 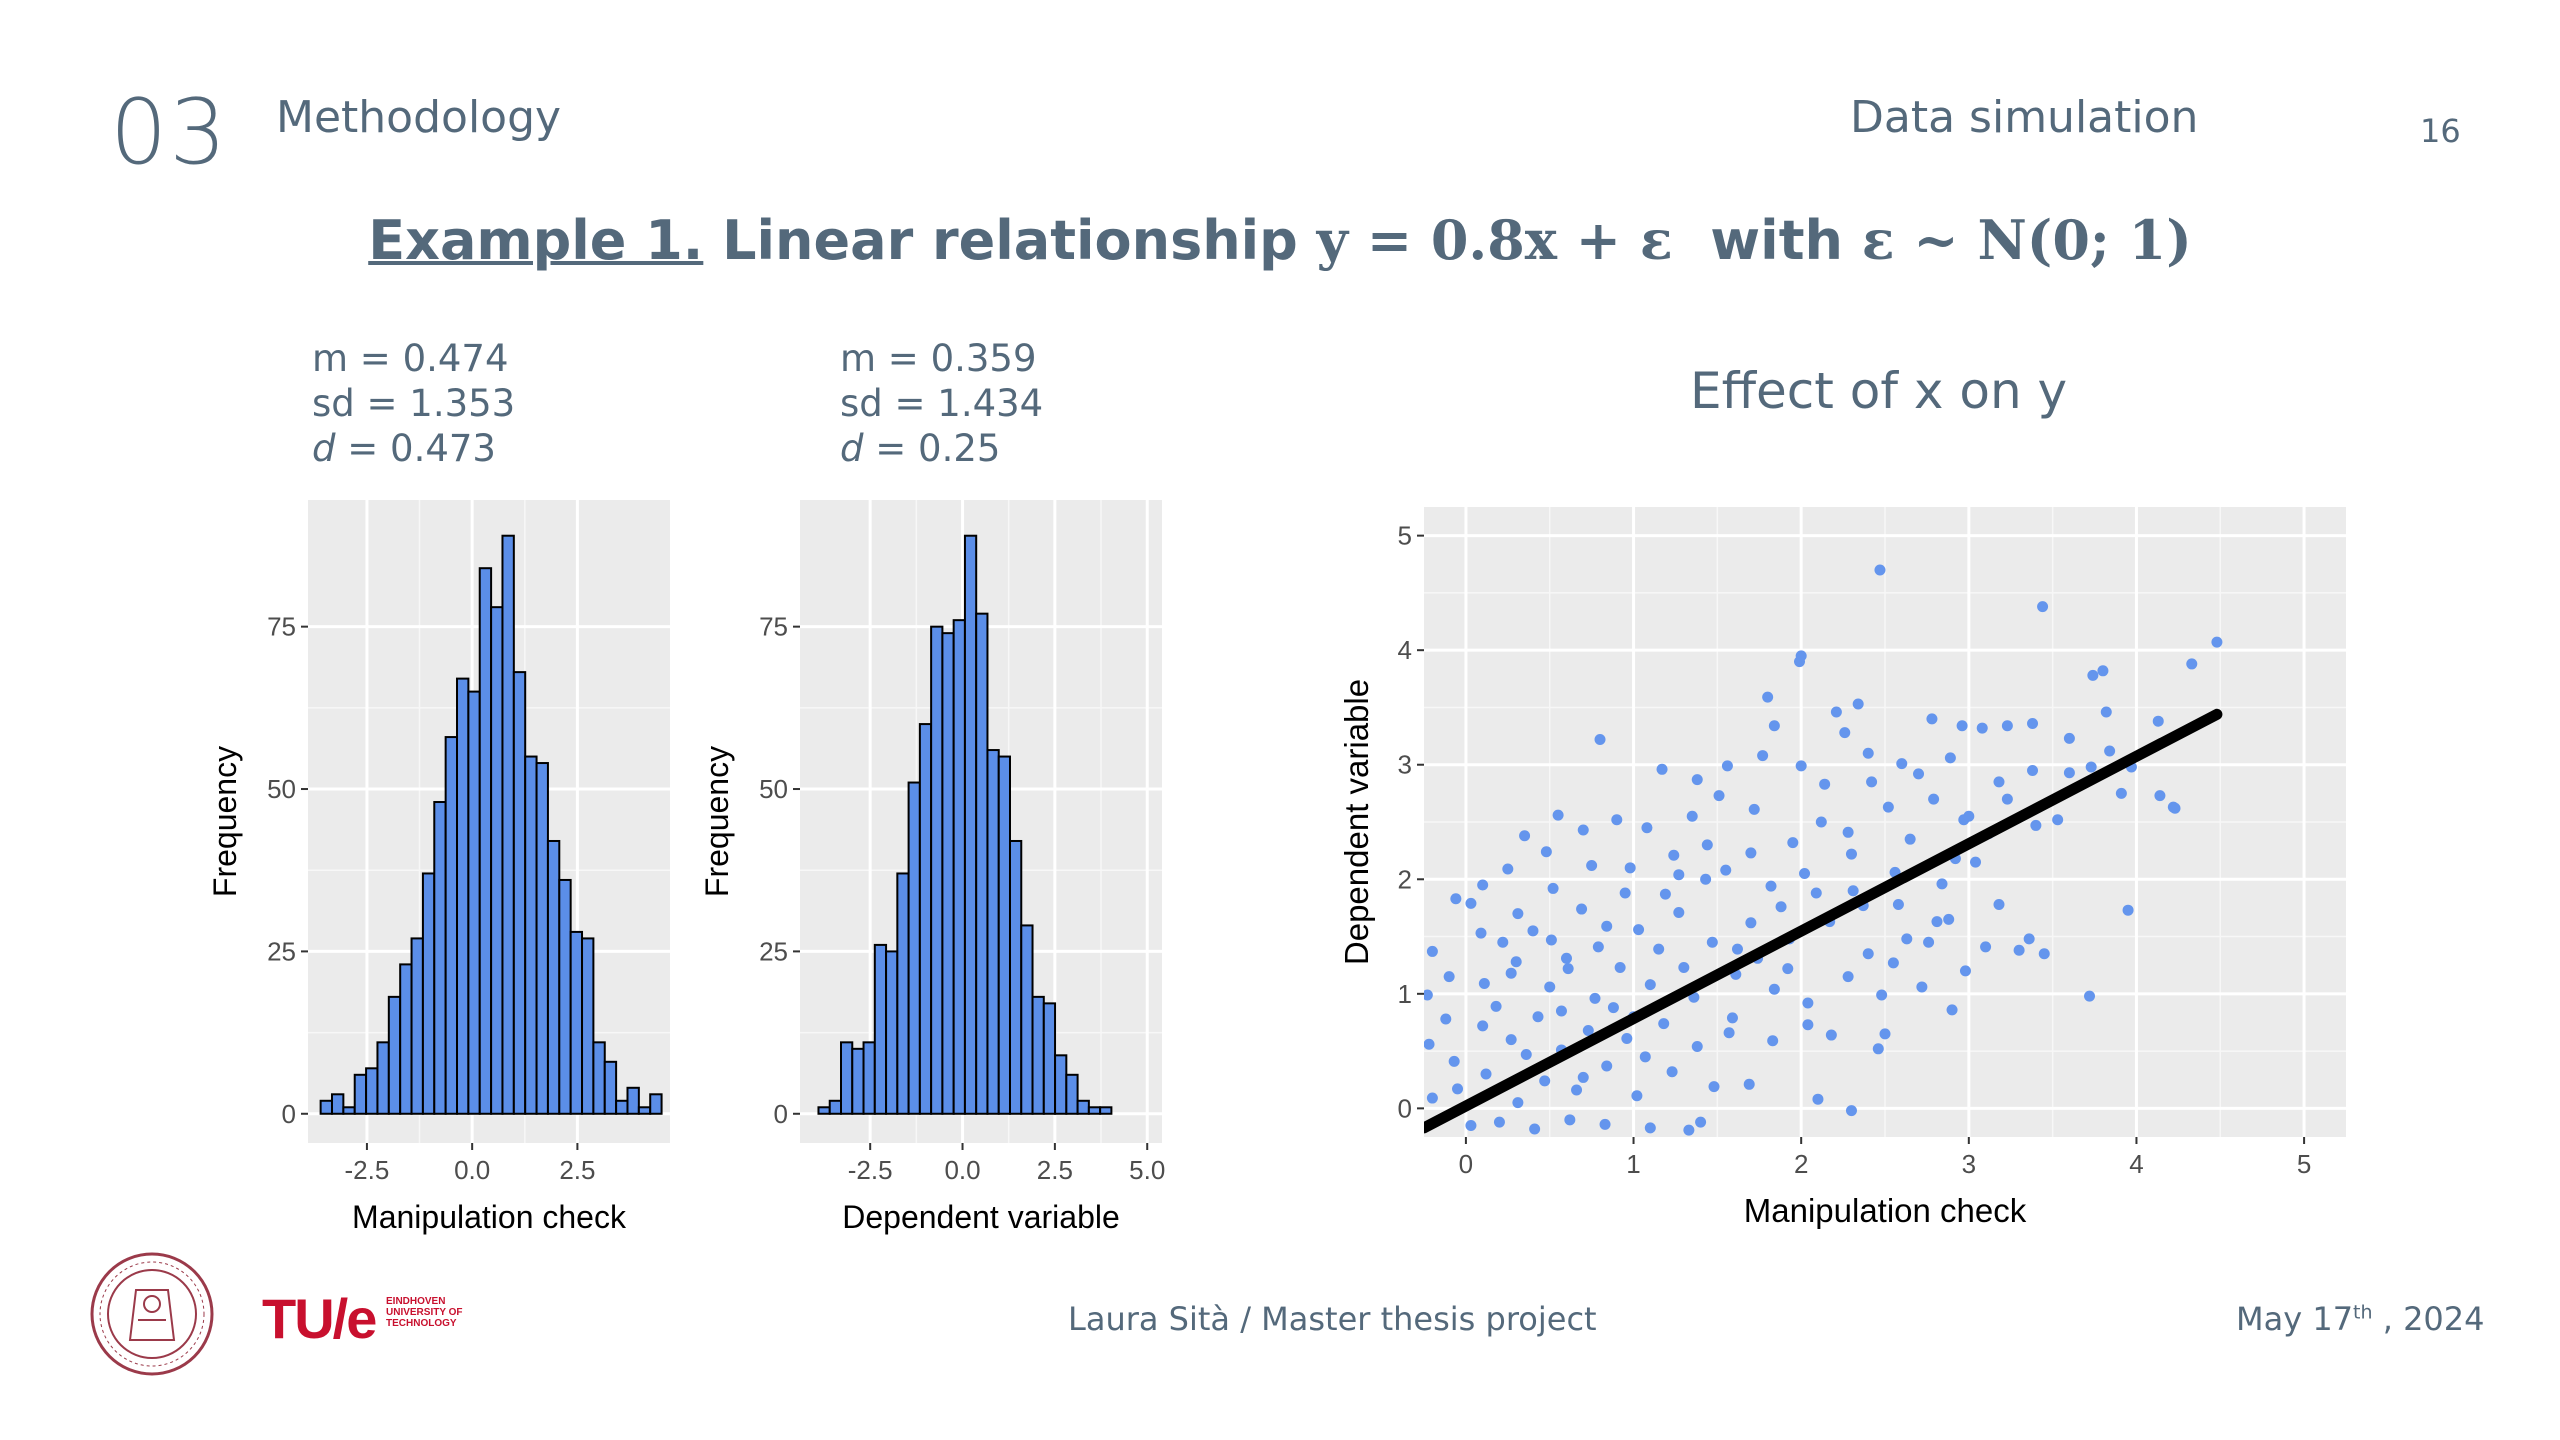 What do you see at coordinates (781, 1114) in the screenshot?
I see `y-tick-label: 0` at bounding box center [781, 1114].